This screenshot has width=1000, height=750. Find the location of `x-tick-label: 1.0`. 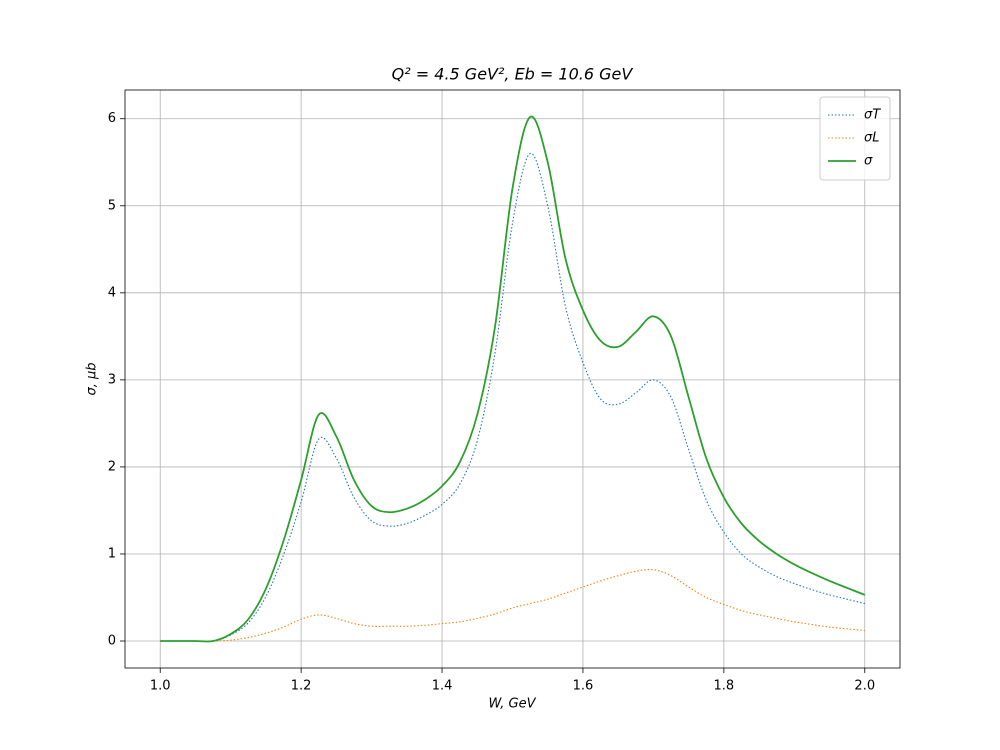

x-tick-label: 1.0 is located at coordinates (160, 686).